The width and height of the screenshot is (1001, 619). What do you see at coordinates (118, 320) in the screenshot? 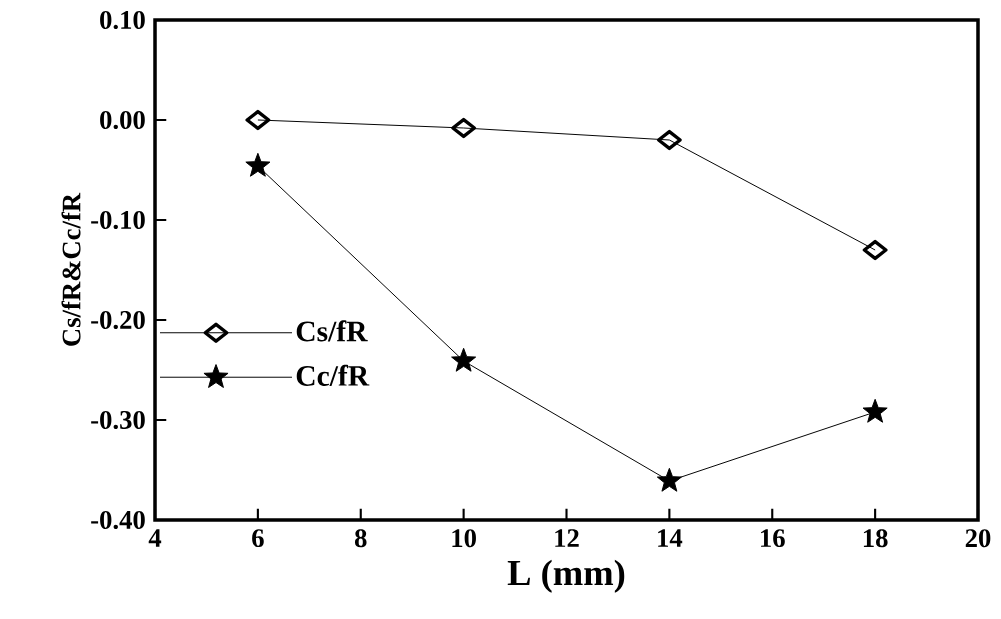
I see `y-tick-label: -0.20` at bounding box center [118, 320].